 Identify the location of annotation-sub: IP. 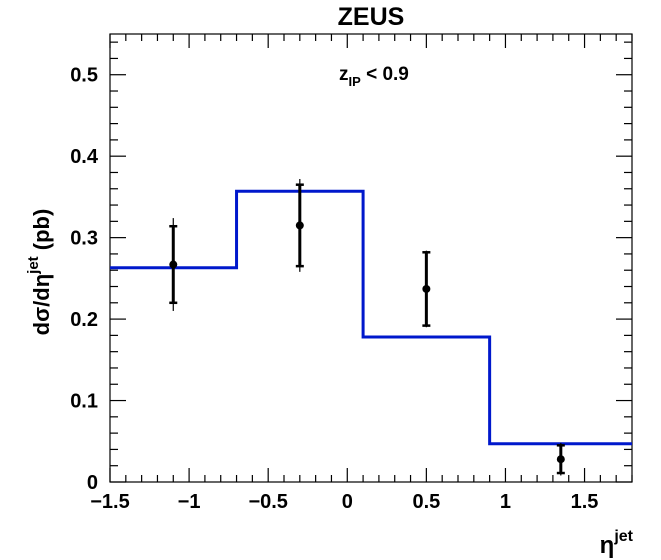
(355, 81).